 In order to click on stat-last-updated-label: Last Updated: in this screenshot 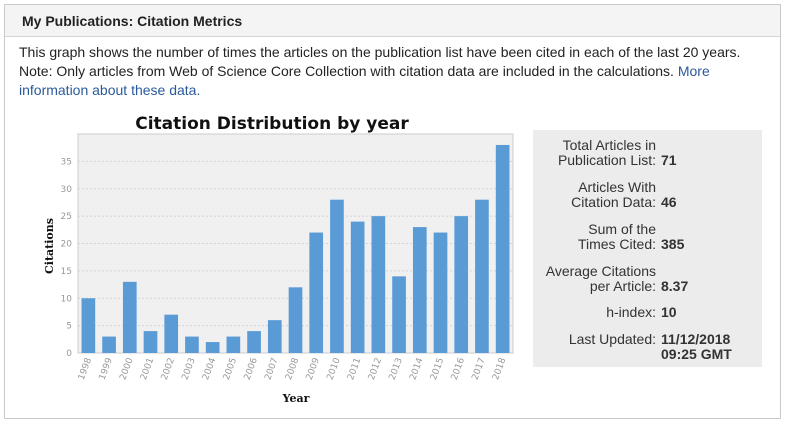, I will do `click(612, 339)`.